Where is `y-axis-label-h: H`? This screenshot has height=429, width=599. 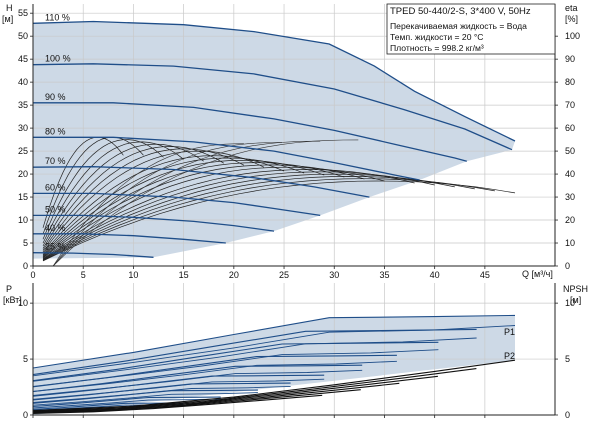
y-axis-label-h: H is located at coordinates (9, 8).